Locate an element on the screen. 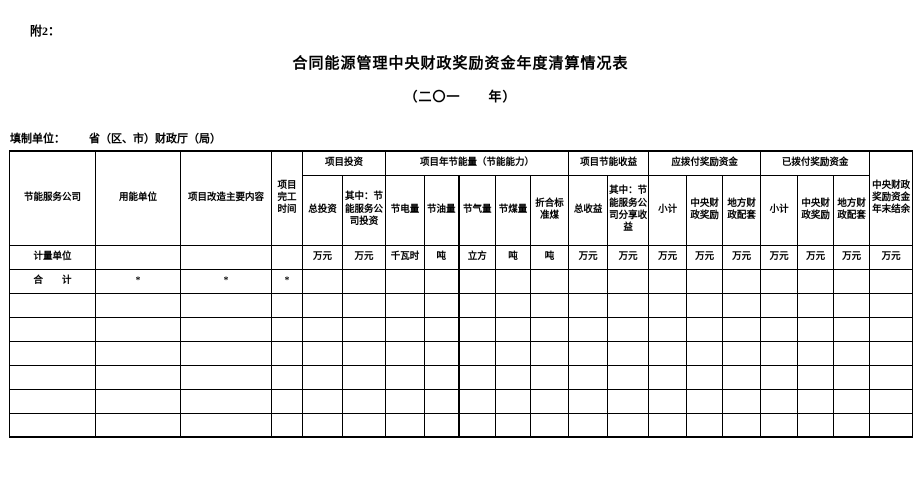  attachment-label: 附2： is located at coordinates (45, 31).